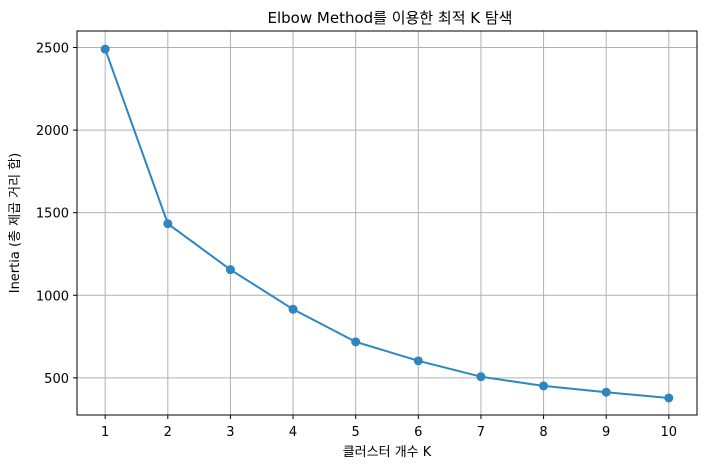 The image size is (706, 468). What do you see at coordinates (293, 432) in the screenshot?
I see `x-tick-label: 4` at bounding box center [293, 432].